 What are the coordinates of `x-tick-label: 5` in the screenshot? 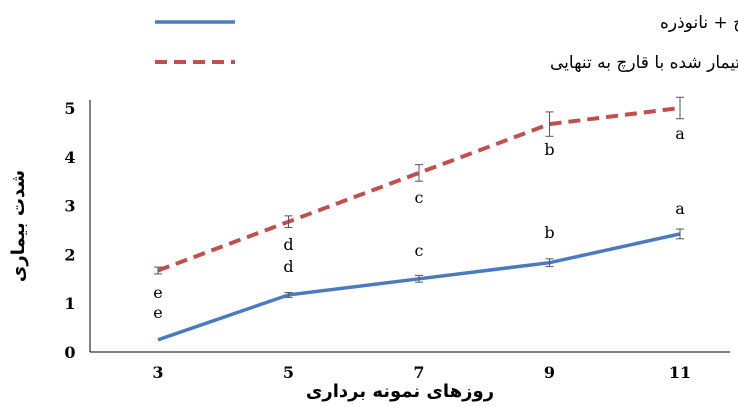 It's located at (288, 372).